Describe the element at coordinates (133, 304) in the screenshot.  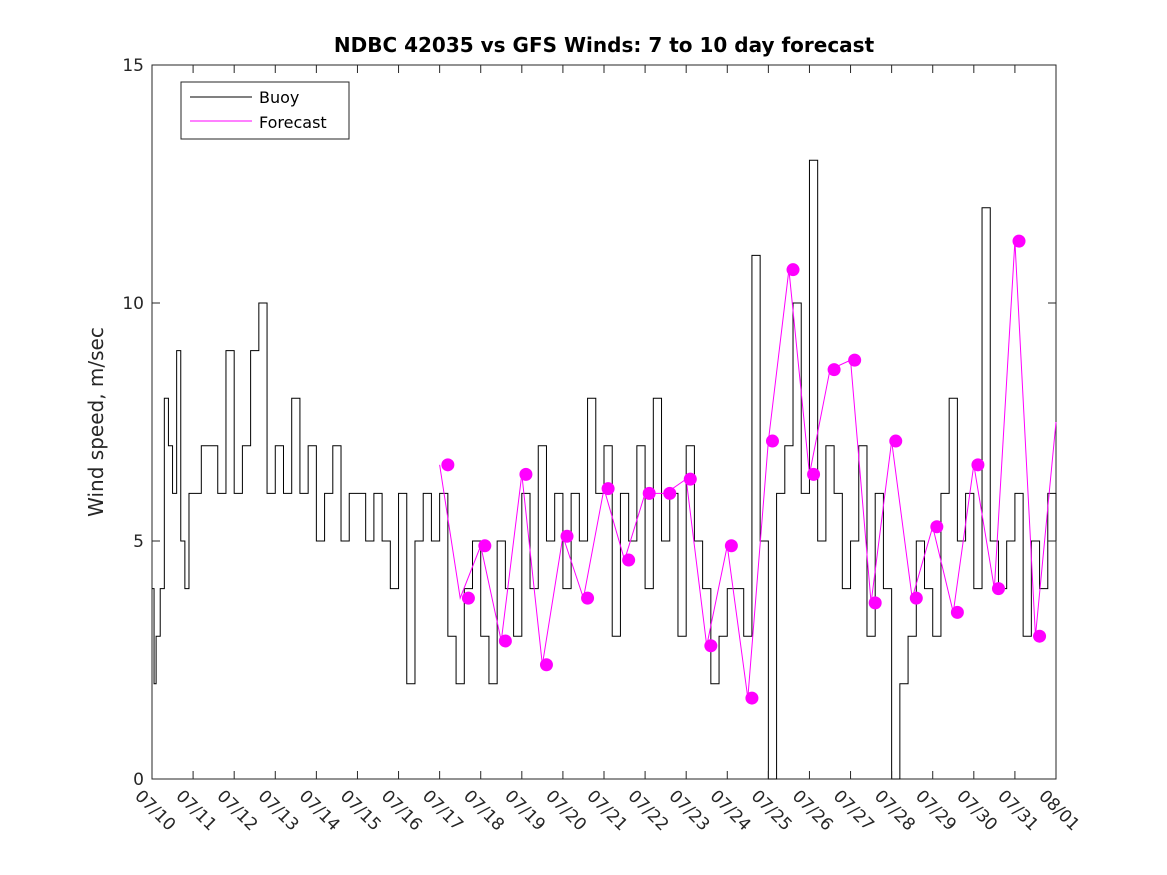
I see `y-tick-label: 10` at that location.